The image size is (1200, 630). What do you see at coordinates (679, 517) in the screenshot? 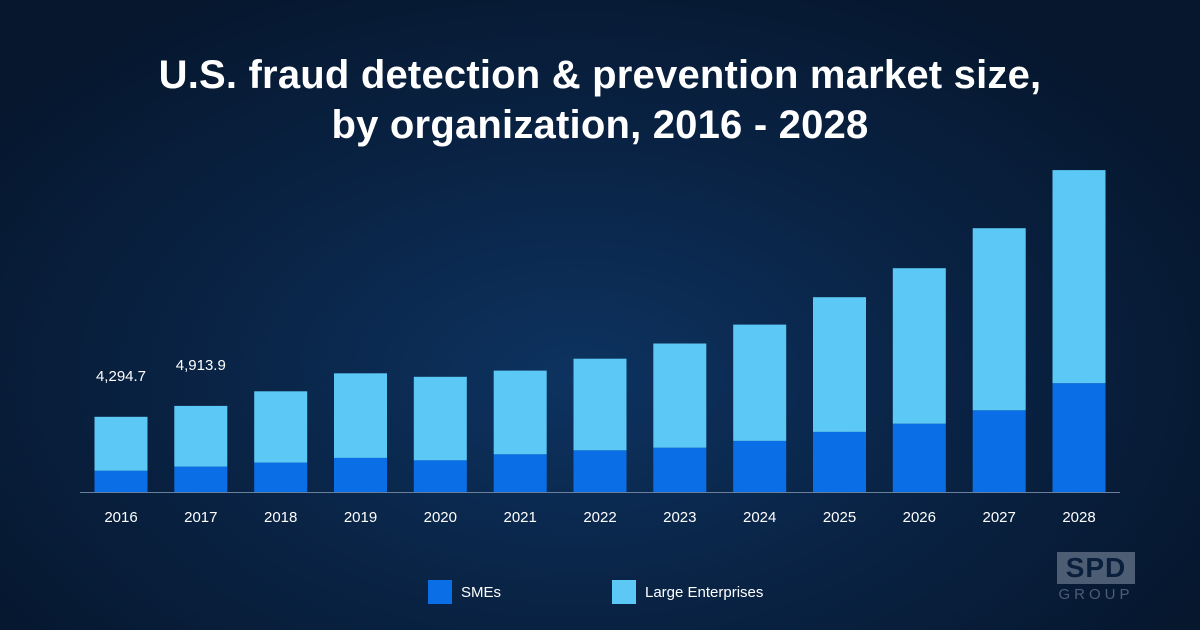
I see `x-tick-label-2023: 2023` at bounding box center [679, 517].